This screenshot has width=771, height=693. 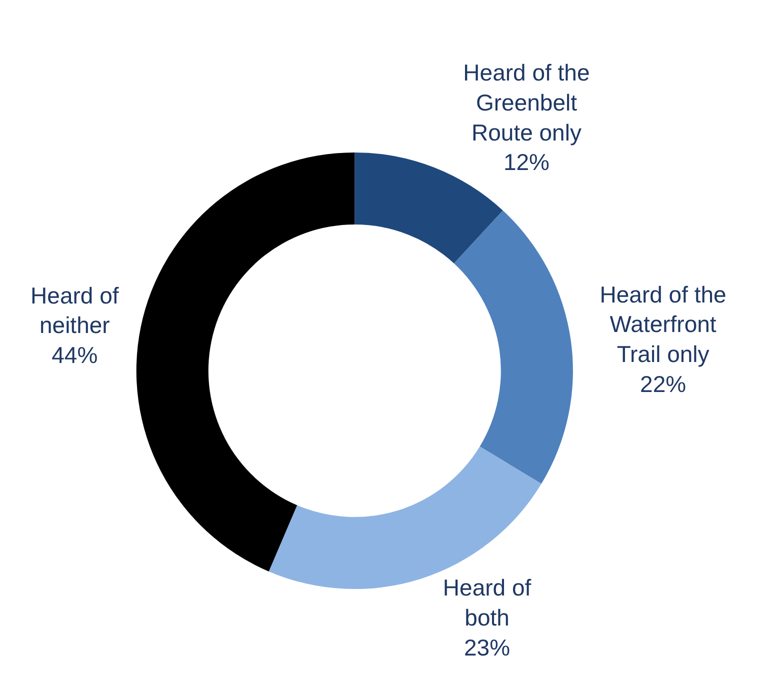 What do you see at coordinates (487, 602) in the screenshot?
I see `slice-label: Heard of both` at bounding box center [487, 602].